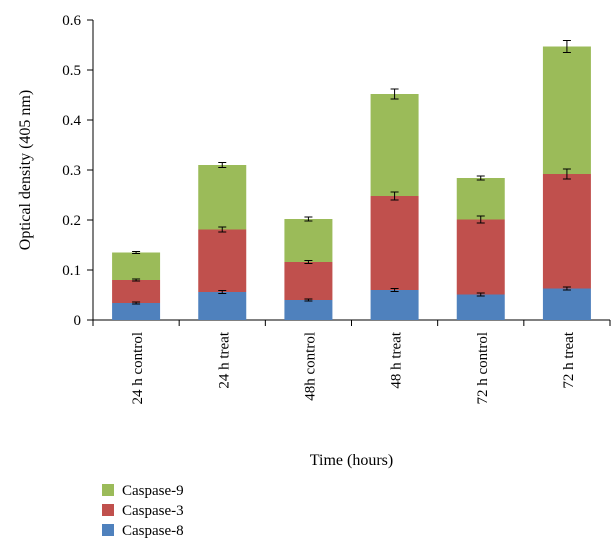  Describe the element at coordinates (71, 271) in the screenshot. I see `y-tick-label: 0.1` at that location.